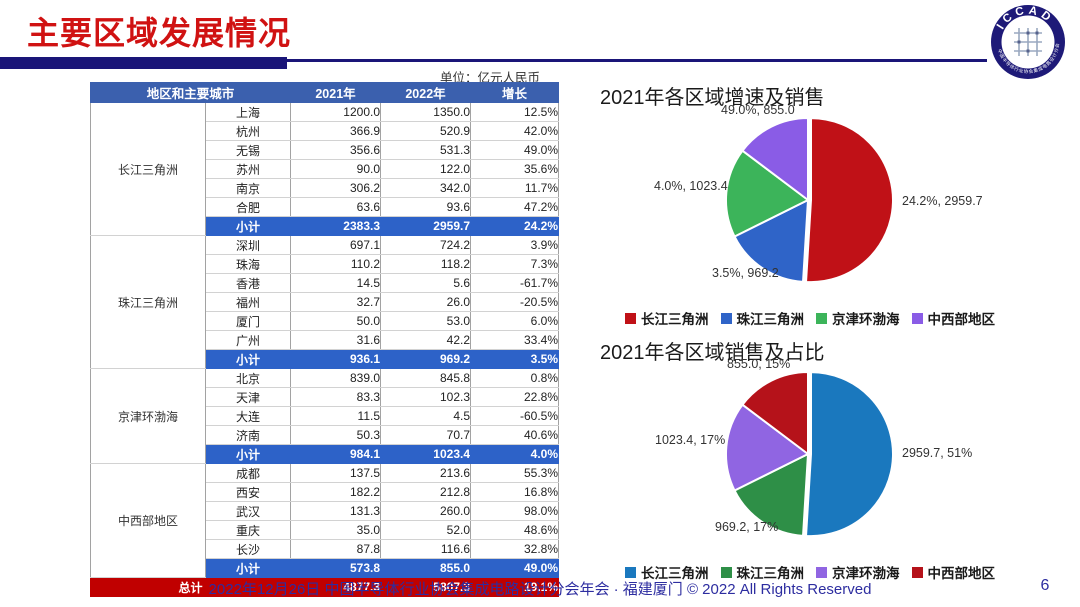 This screenshot has width=1080, height=607. What do you see at coordinates (148, 520) in the screenshot?
I see `region-cell: 中西部地区` at bounding box center [148, 520].